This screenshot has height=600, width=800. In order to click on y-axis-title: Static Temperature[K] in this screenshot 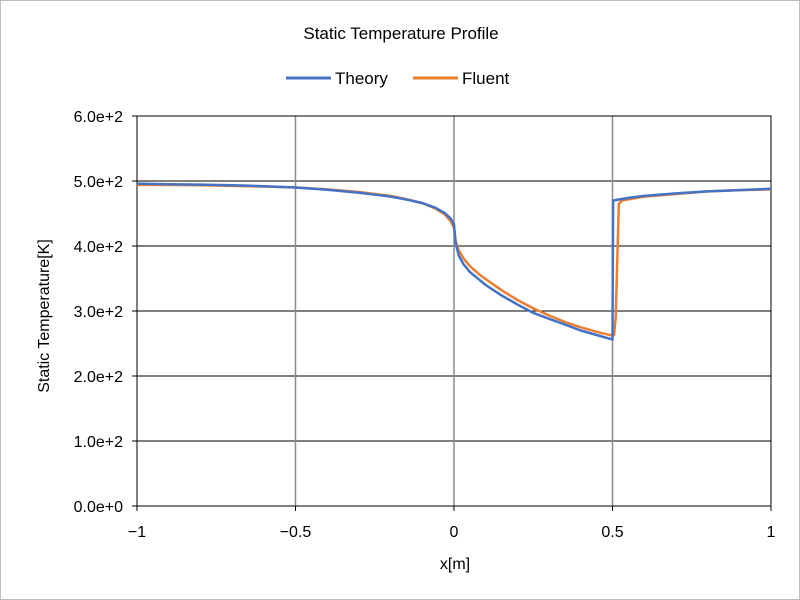, I will do `click(44, 316)`.